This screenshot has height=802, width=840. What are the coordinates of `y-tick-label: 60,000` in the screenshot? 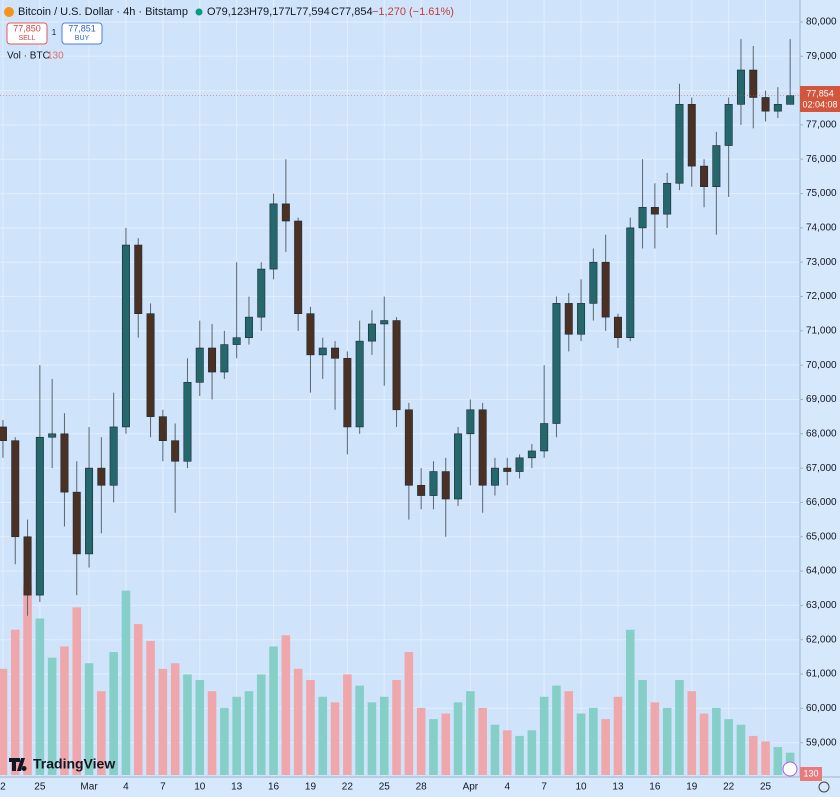 It's located at (821, 708).